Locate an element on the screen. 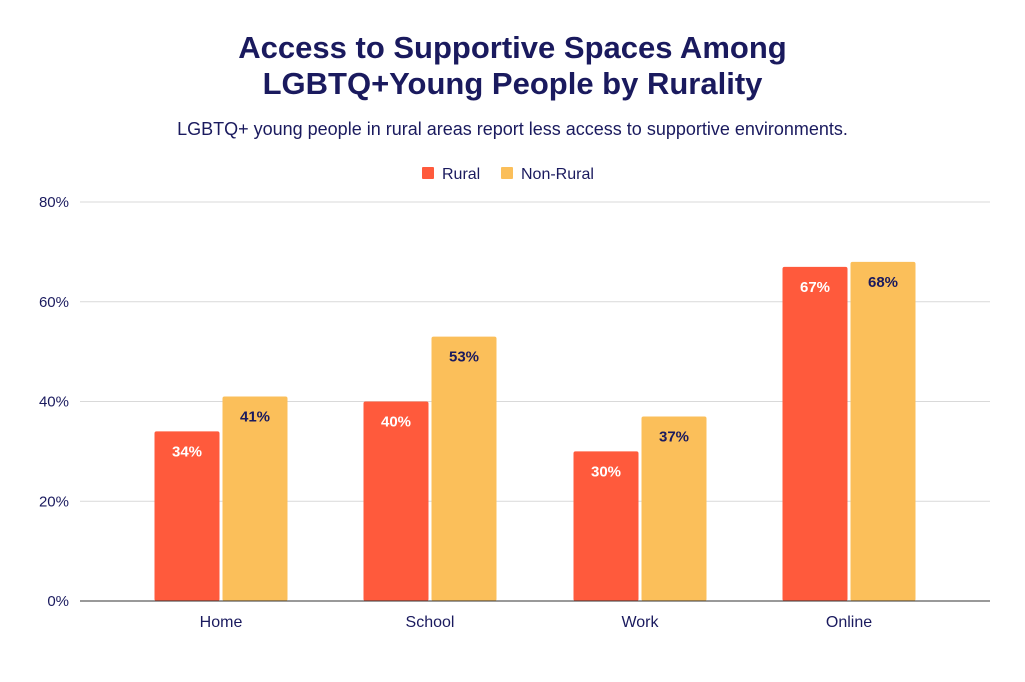 The width and height of the screenshot is (1025, 682). bar-rural-online is located at coordinates (815, 433).